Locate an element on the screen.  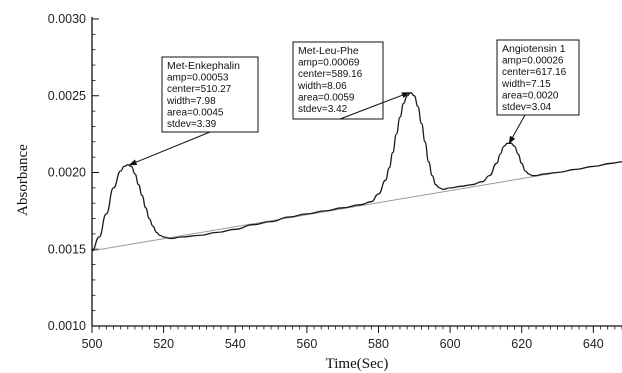
annotation-param: area=0.0045 is located at coordinates (195, 112).